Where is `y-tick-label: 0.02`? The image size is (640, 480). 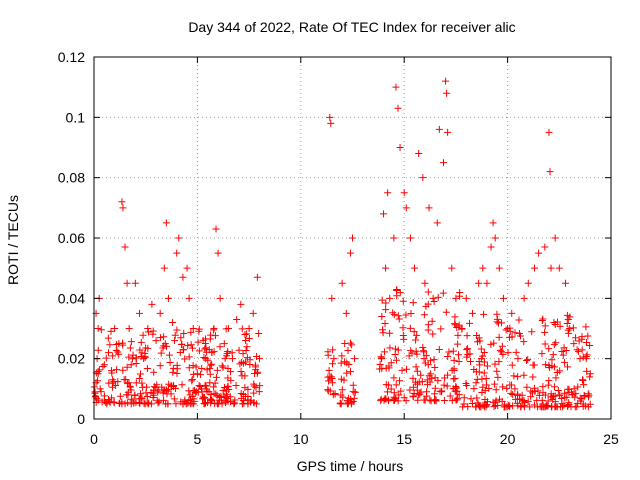 y-tick-label: 0.02 is located at coordinates (71, 359).